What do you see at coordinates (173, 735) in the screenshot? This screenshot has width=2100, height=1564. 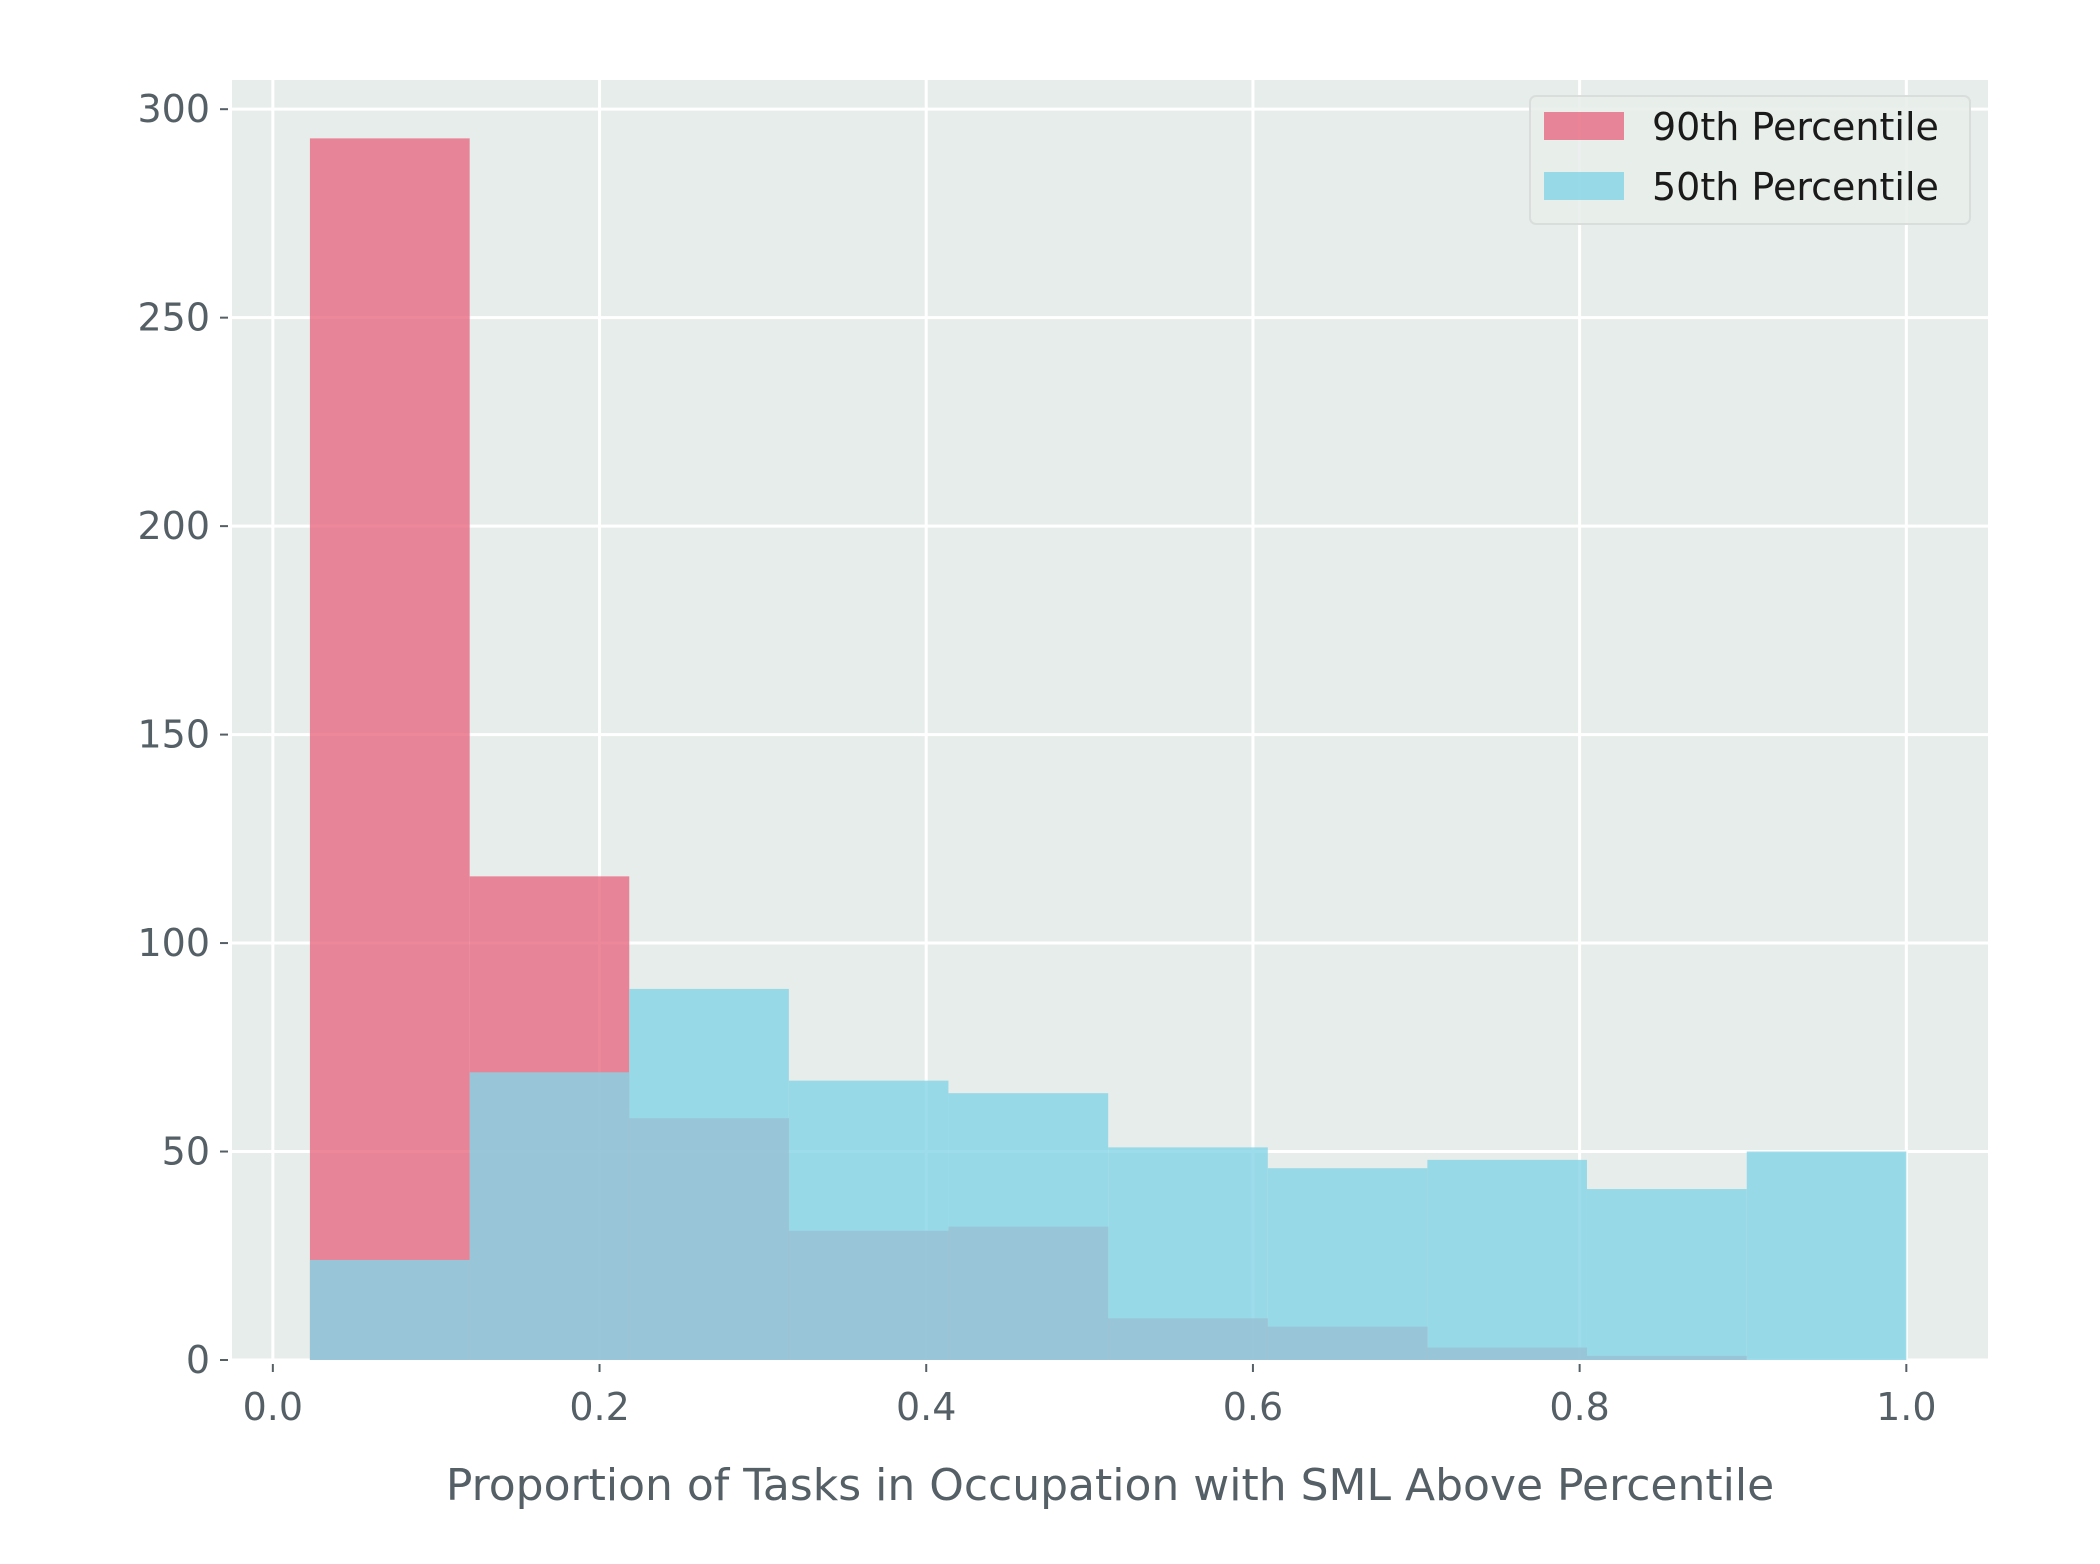 I see `y-tick-label: 150` at bounding box center [173, 735].